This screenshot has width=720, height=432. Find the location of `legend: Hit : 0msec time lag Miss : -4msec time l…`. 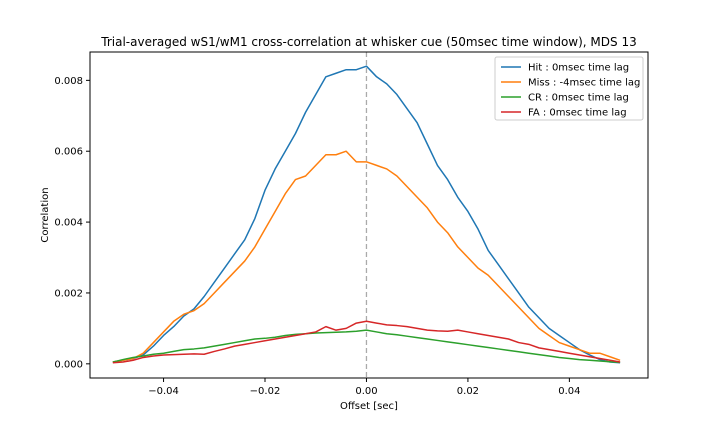

legend: Hit : 0msec time lag Miss : -4msec time l… is located at coordinates (569, 88).